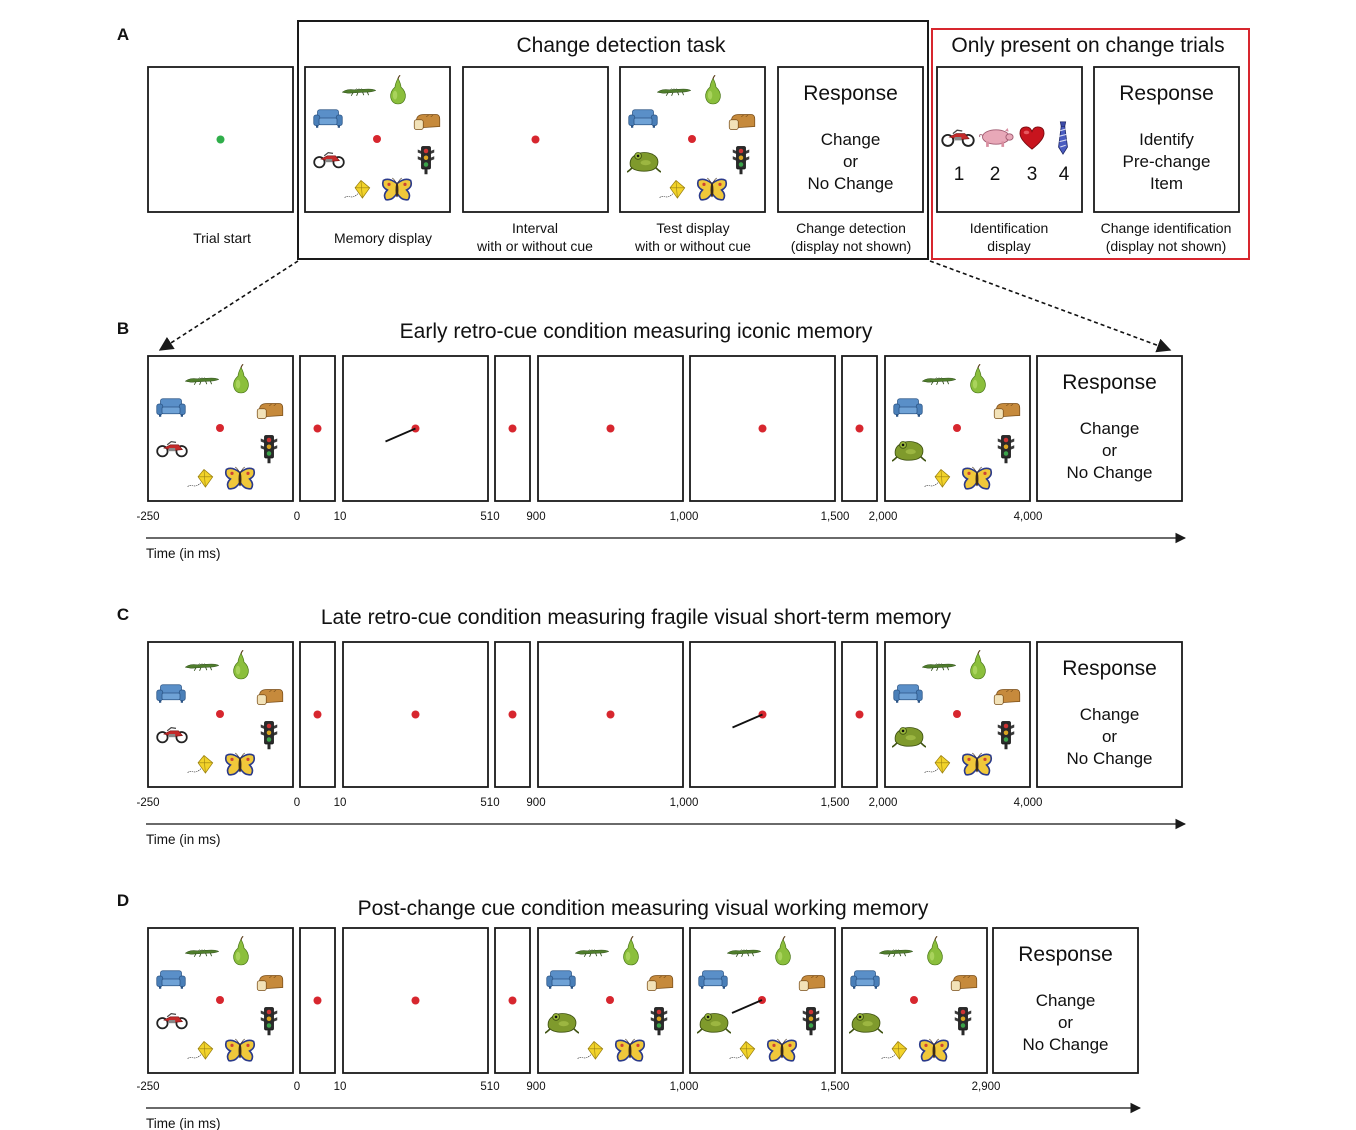 This screenshot has height=1130, width=1356. I want to click on caption-change-identification: Change identification, so click(1166, 228).